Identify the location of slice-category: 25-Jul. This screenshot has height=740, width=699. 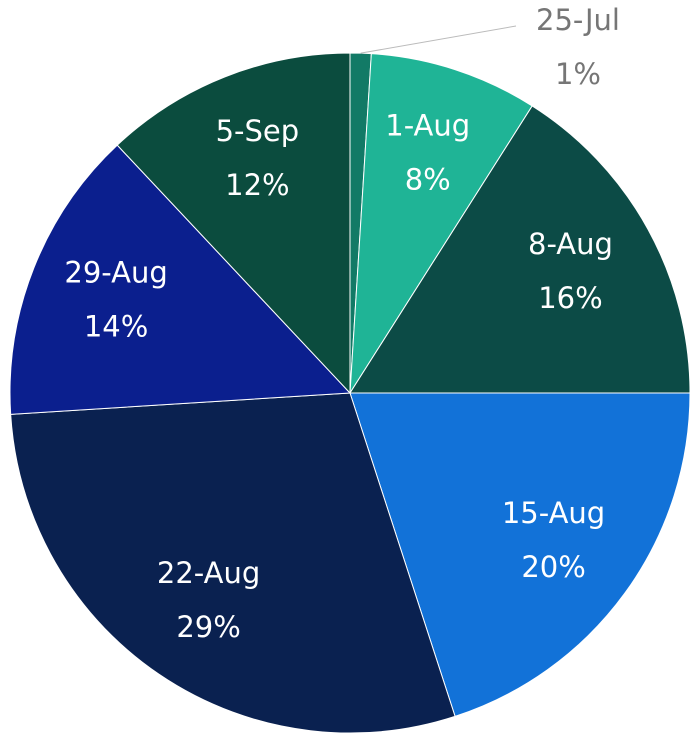
(578, 20).